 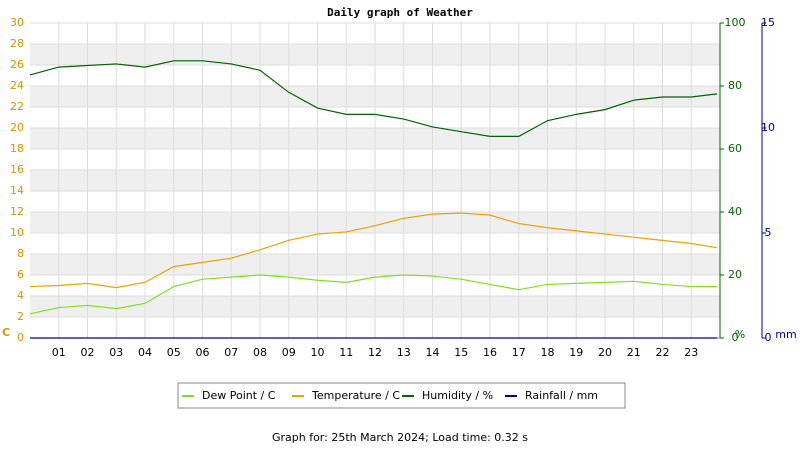 I want to click on x-tick-label: 01, so click(x=59, y=352).